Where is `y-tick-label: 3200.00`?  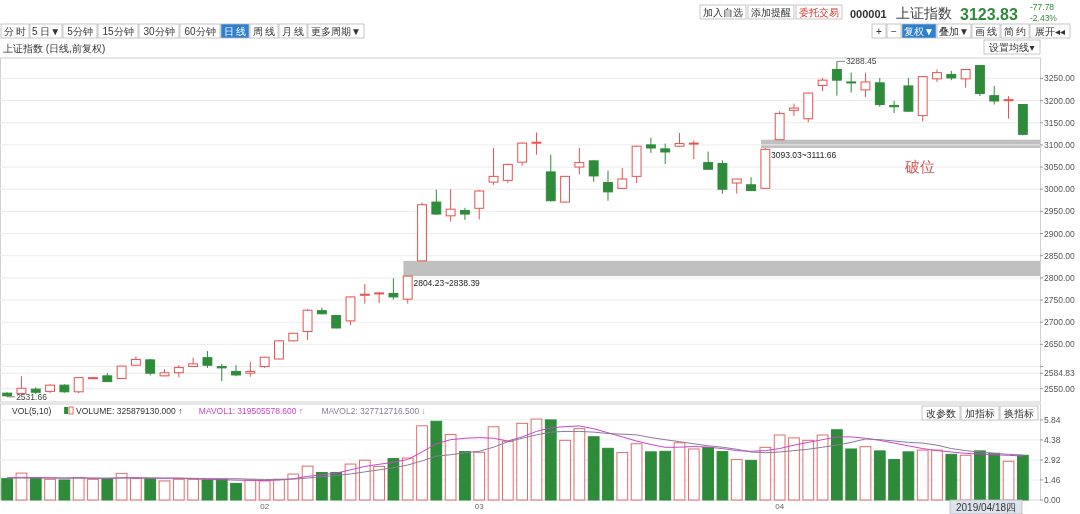 y-tick-label: 3200.00 is located at coordinates (1059, 100).